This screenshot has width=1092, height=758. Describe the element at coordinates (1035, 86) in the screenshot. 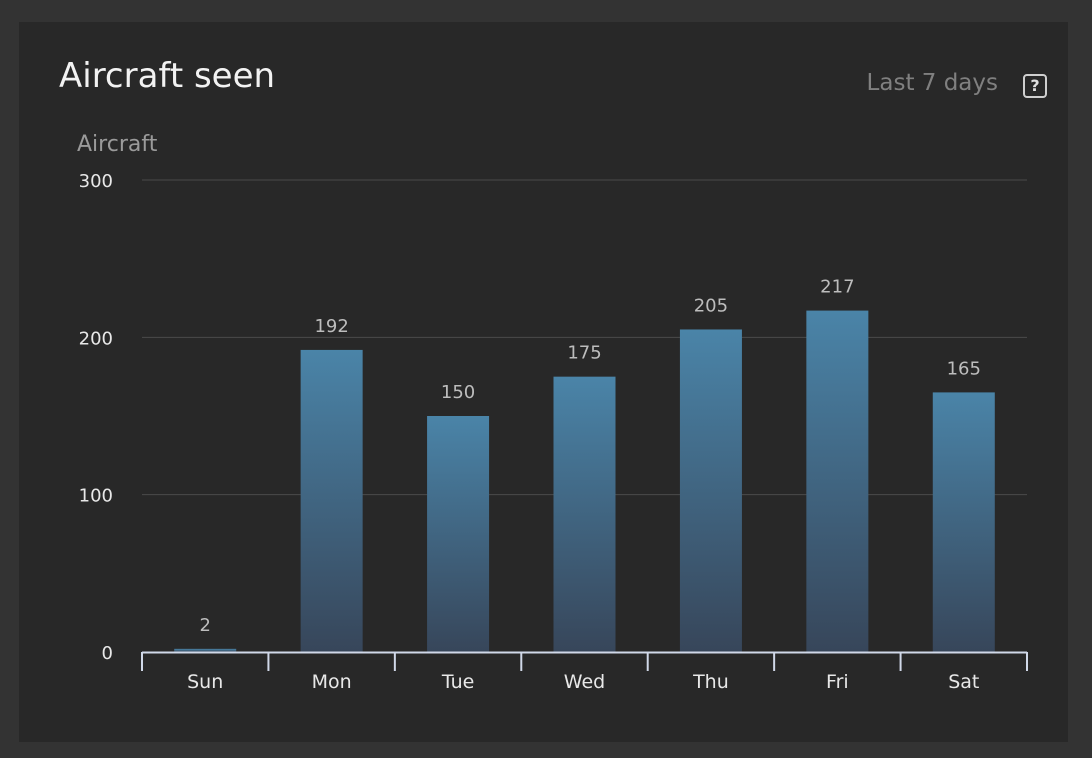

I see `help-icon: ?` at that location.